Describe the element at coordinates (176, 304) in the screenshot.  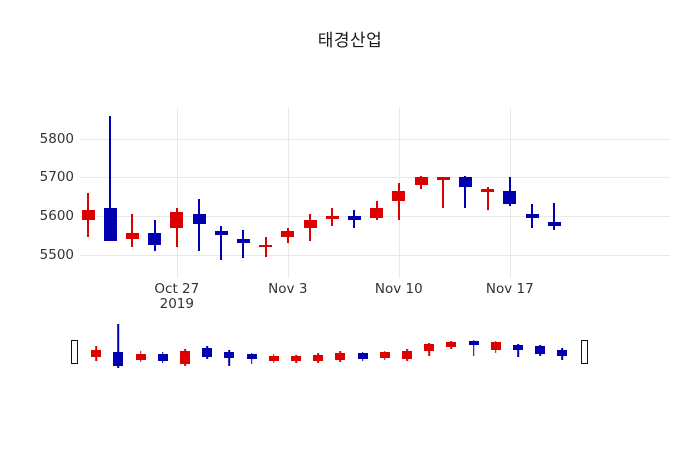
I see `x-axis-tick-year: 2019` at that location.